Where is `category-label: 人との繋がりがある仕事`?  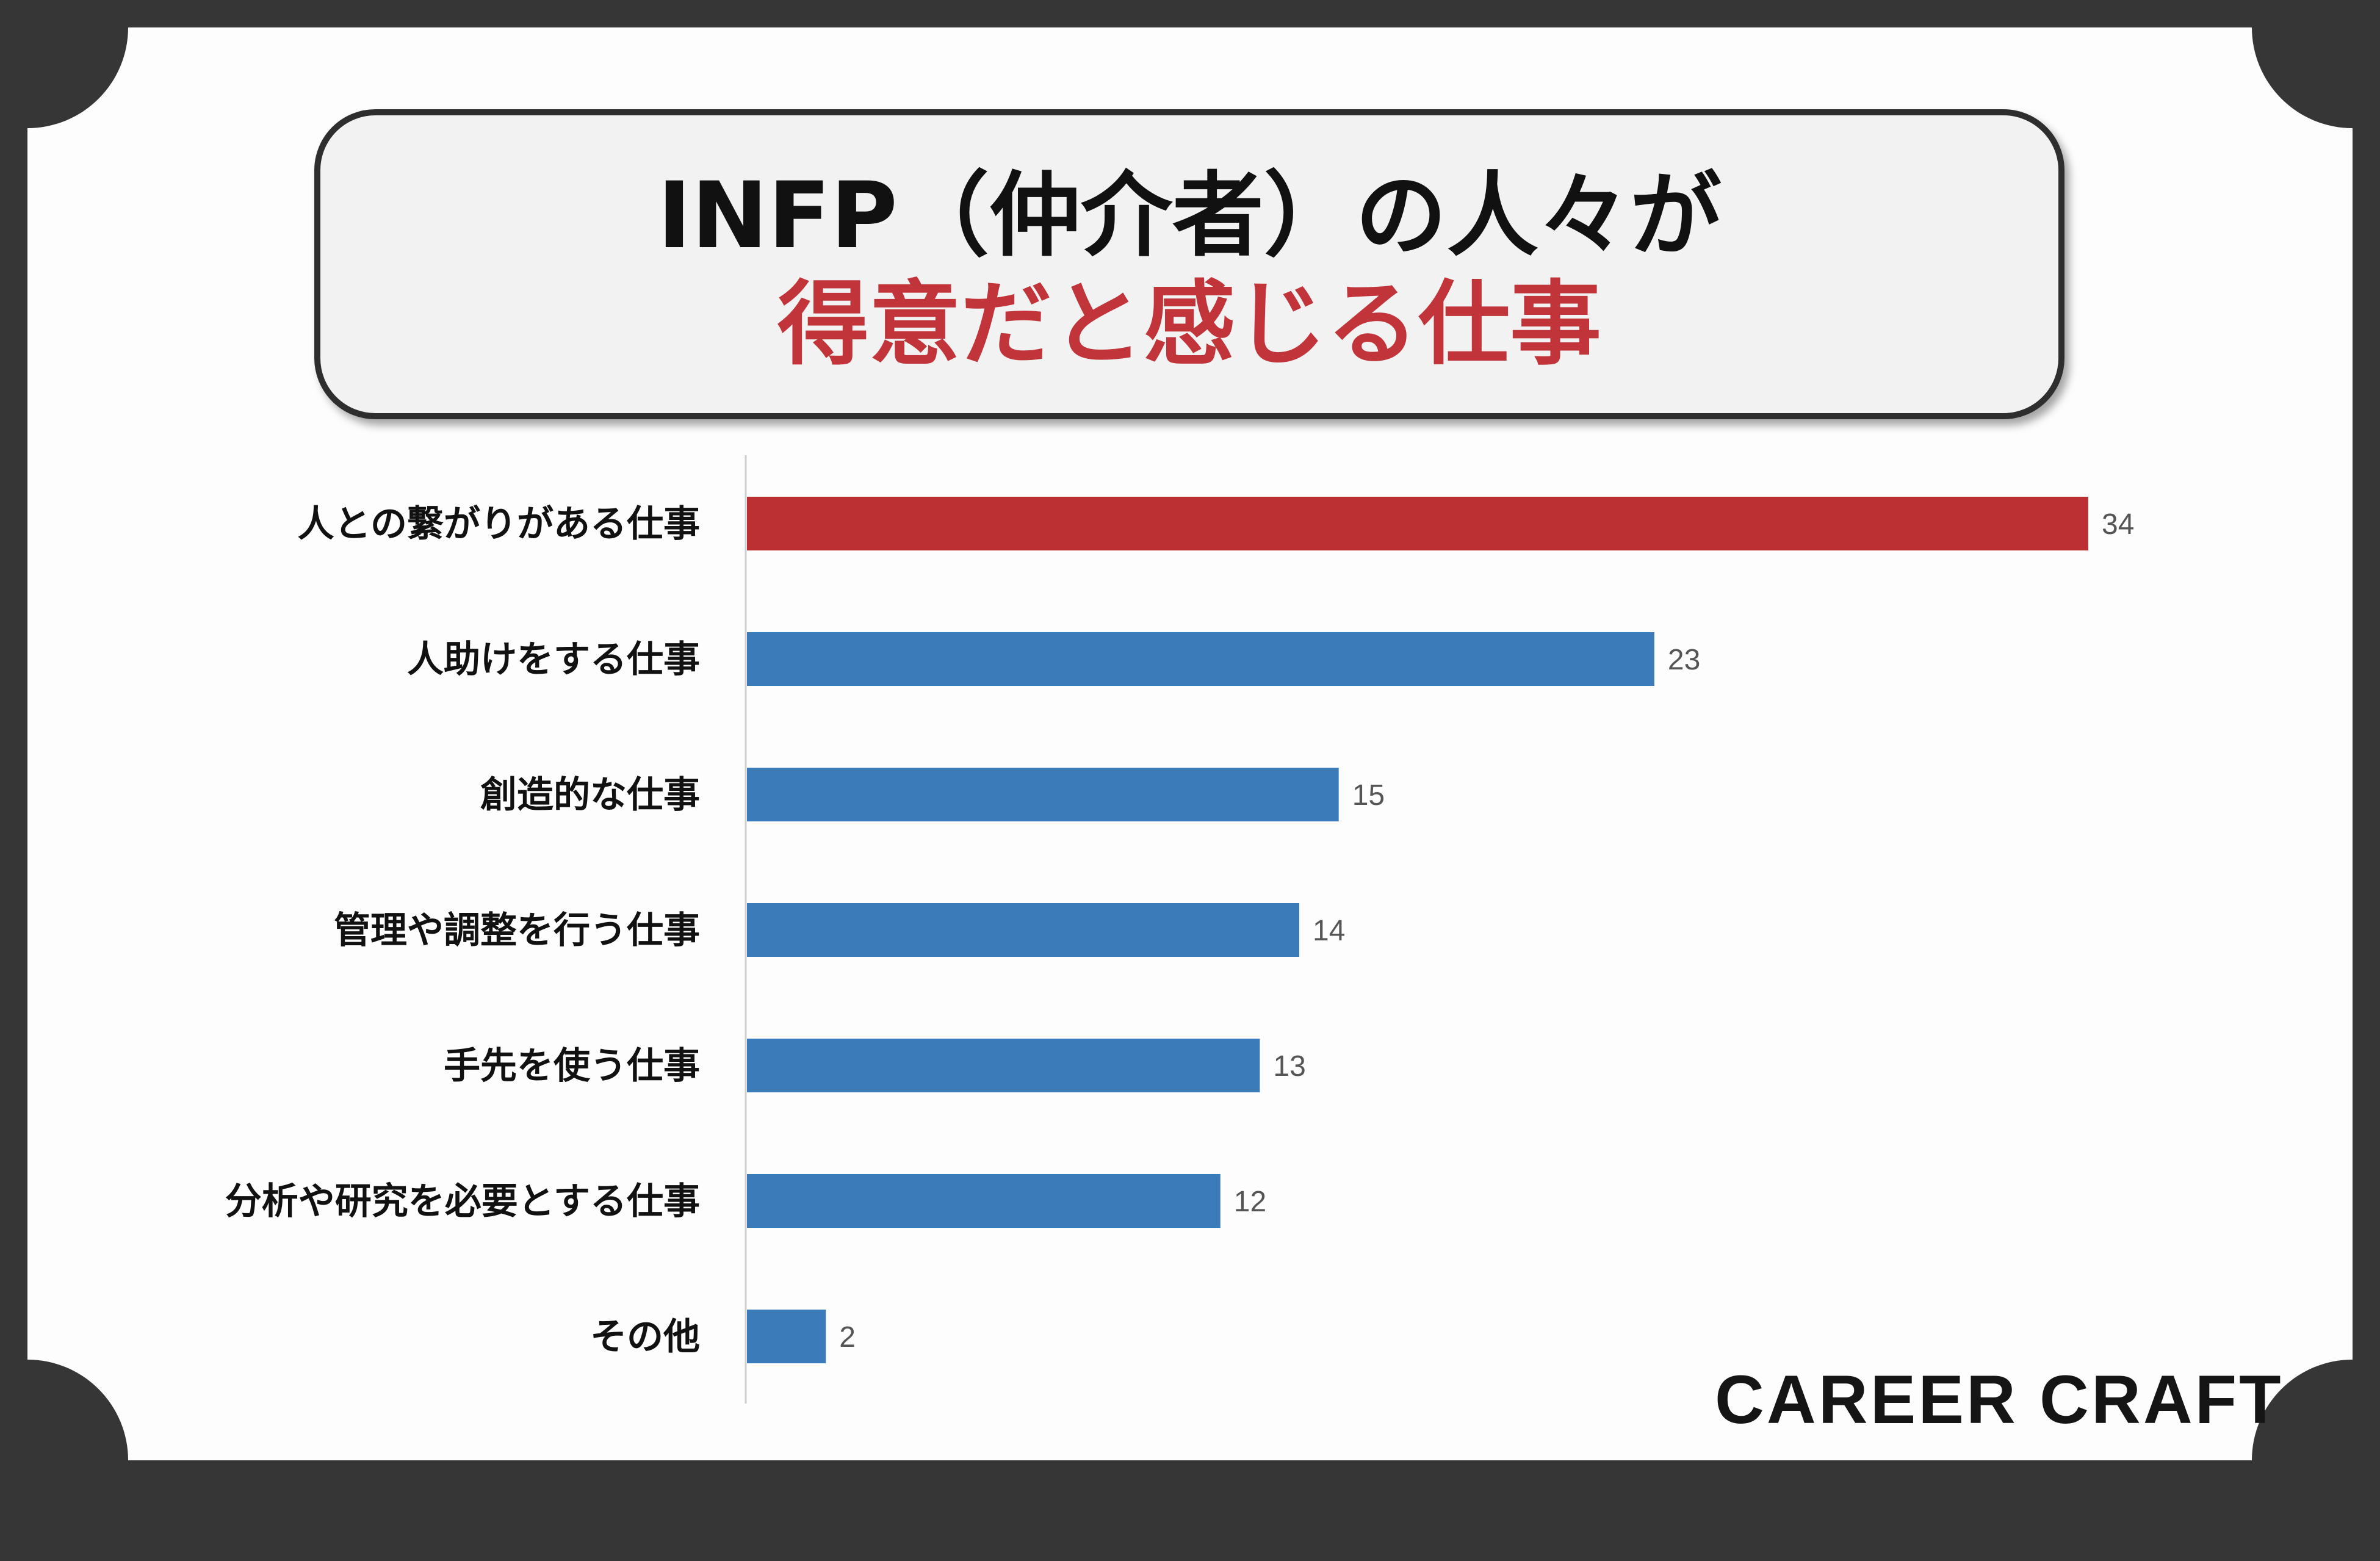
category-label: 人との繋がりがある仕事 is located at coordinates (499, 524).